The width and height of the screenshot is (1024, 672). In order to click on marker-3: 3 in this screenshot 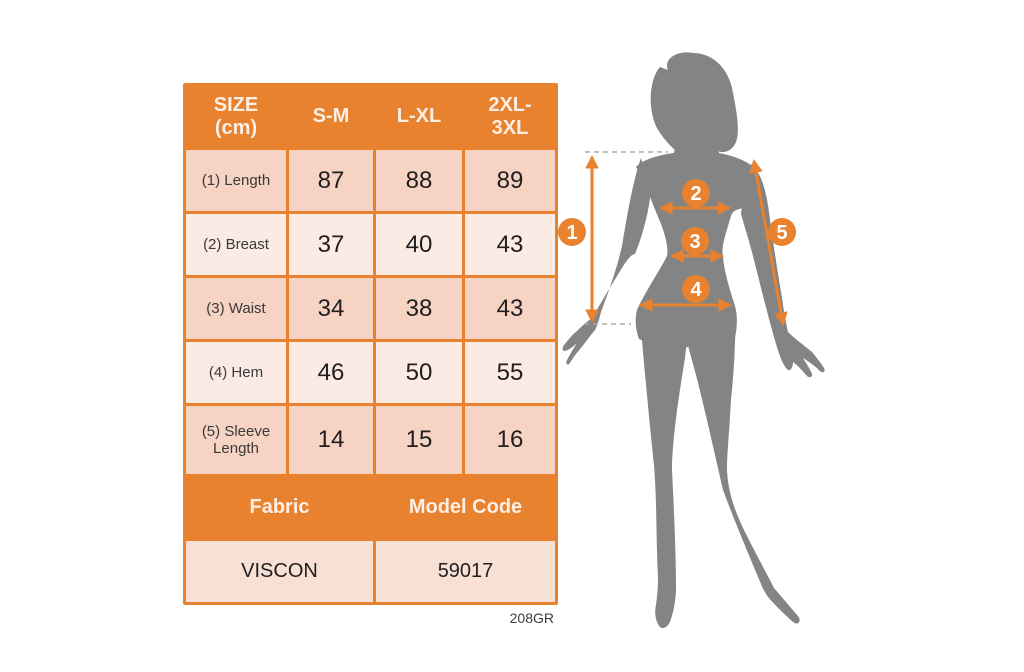, I will do `click(695, 241)`.